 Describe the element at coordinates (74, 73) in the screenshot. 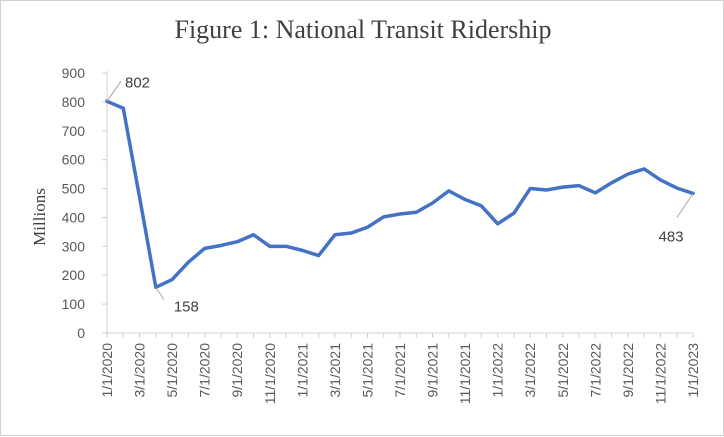

I see `y-tick-label: 900` at that location.